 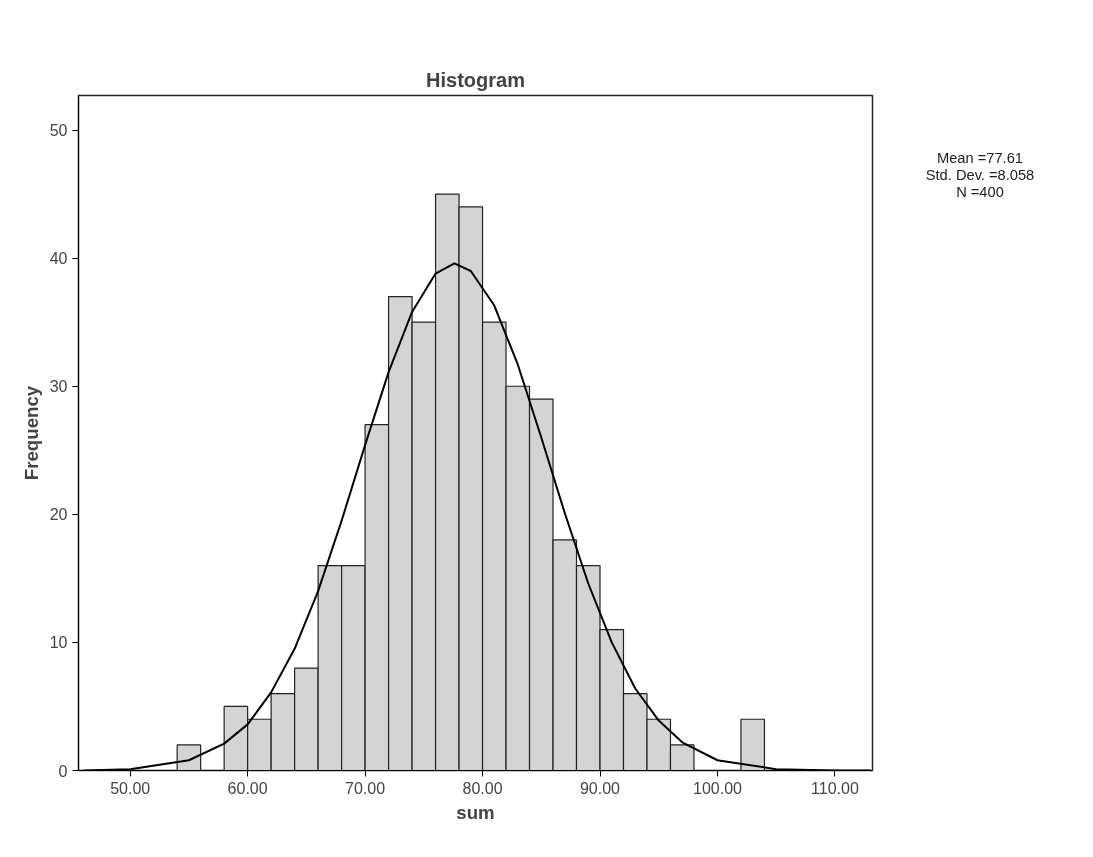 I want to click on y-tick-label: 40, so click(x=58, y=259).